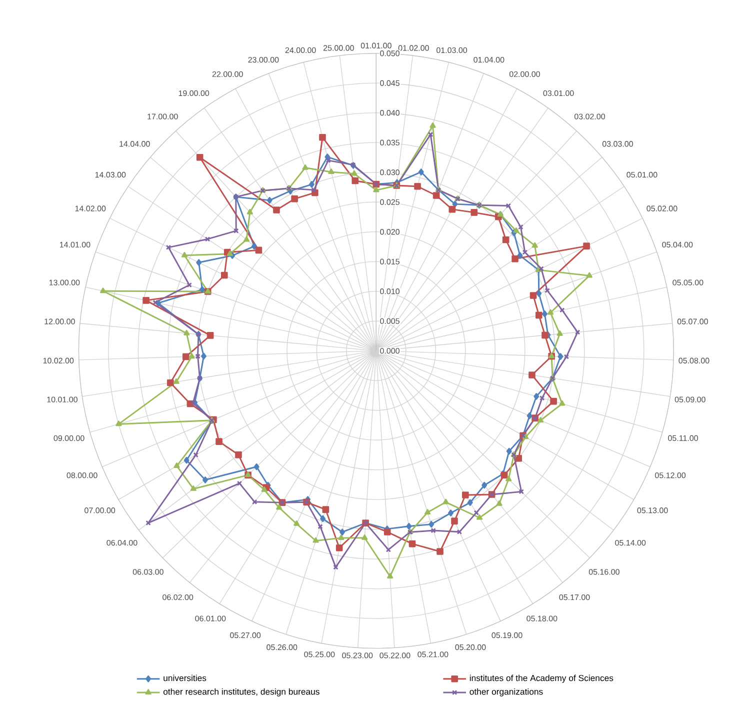 The width and height of the screenshot is (735, 711). What do you see at coordinates (390, 173) in the screenshot?
I see `y-tick-label: 0.030` at bounding box center [390, 173].